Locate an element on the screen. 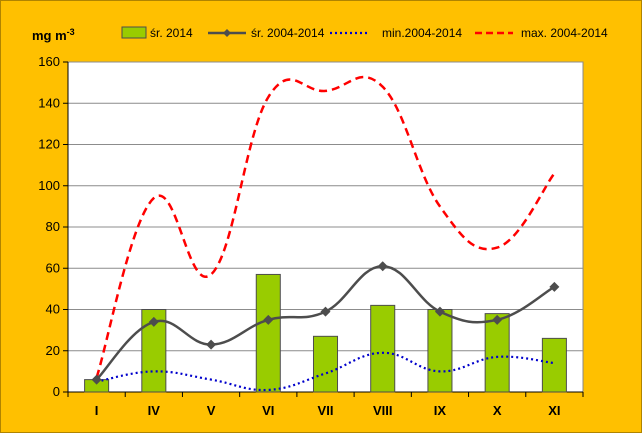 This screenshot has height=433, width=642. y-tick-label: 20 is located at coordinates (53, 350).